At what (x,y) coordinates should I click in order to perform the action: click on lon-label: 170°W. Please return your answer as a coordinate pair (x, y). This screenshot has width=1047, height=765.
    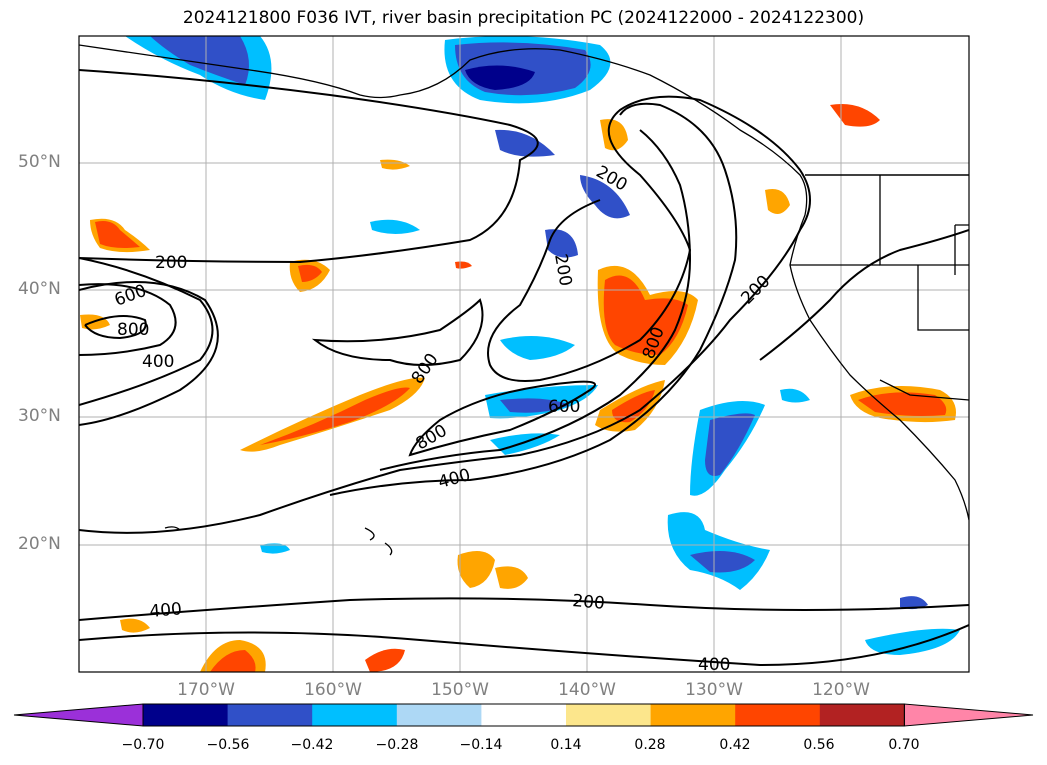
    Looking at the image, I should click on (206, 690).